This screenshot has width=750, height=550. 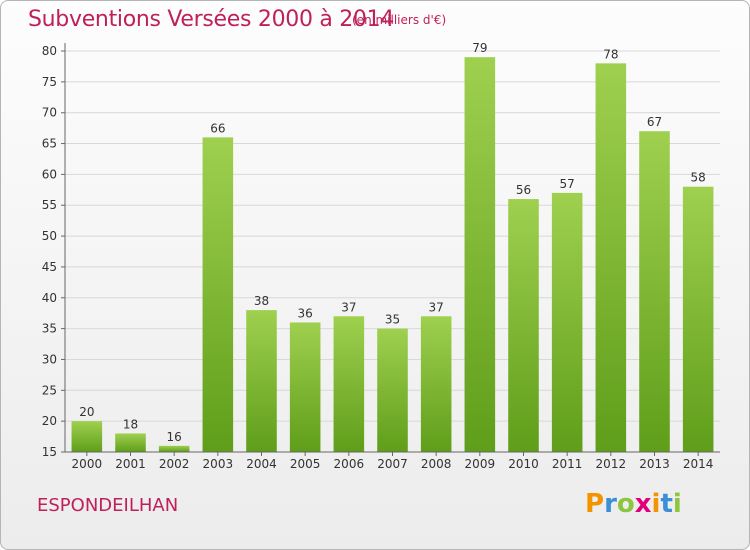 I want to click on bar-2009, so click(x=480, y=255).